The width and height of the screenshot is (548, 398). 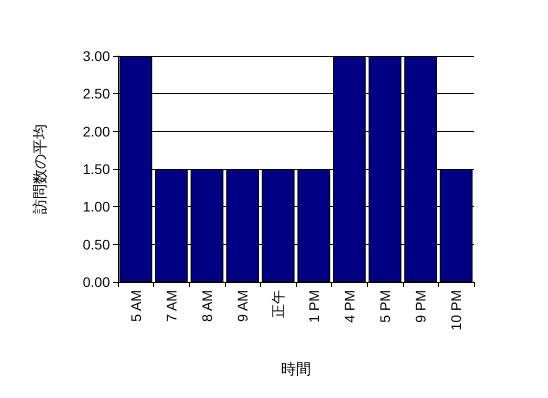 I want to click on y-tick-label: 0.00, so click(x=96, y=282).